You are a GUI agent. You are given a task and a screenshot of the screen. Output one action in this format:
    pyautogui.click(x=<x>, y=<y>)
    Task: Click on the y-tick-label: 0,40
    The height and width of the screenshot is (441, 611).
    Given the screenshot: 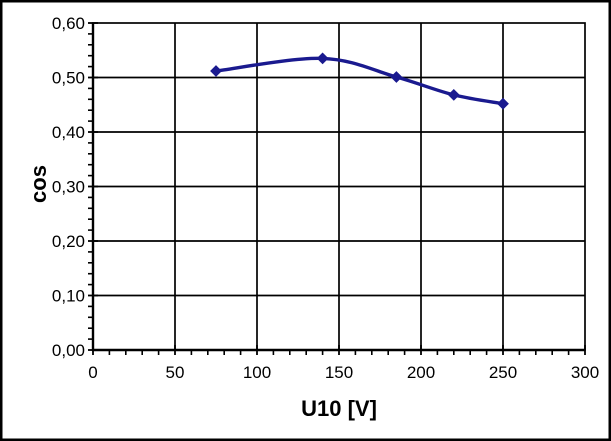 What is the action you would take?
    pyautogui.click(x=68, y=132)
    